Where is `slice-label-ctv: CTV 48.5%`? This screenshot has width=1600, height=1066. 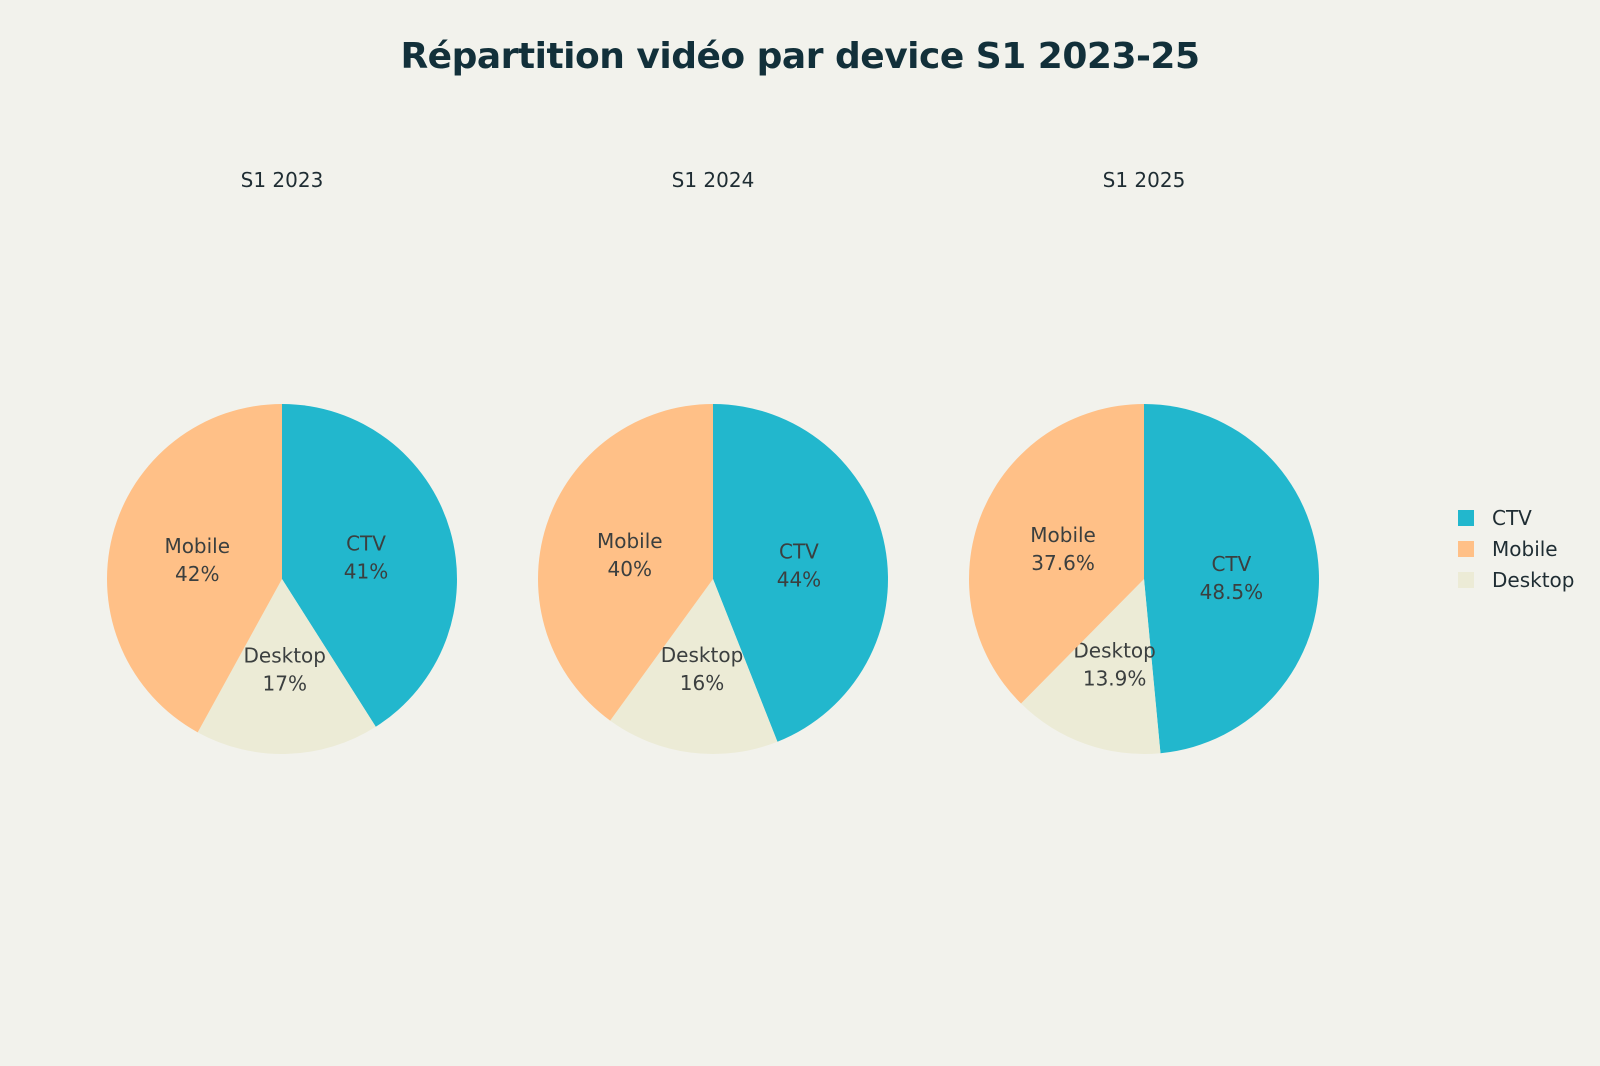 slice-label-ctv: CTV 48.5% is located at coordinates (1232, 578).